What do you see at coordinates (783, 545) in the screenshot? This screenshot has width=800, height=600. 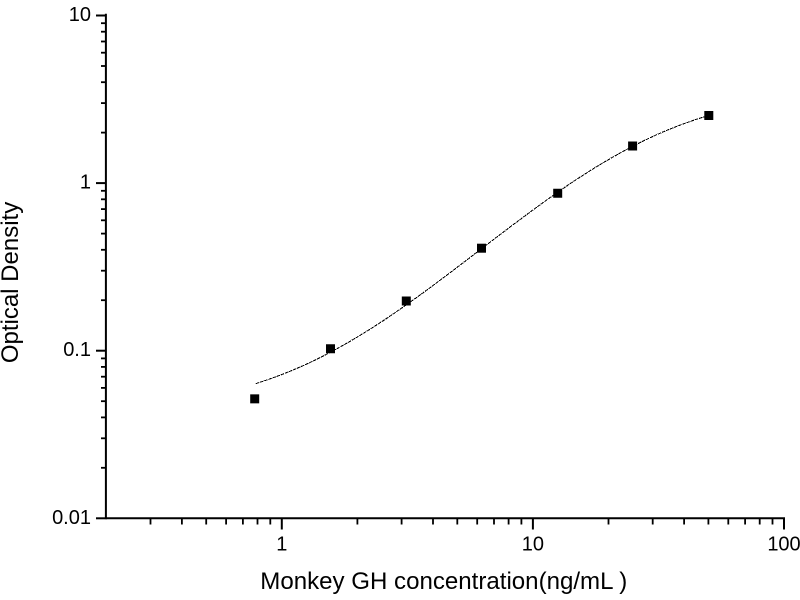 I see `svg-text: 100` at bounding box center [783, 545].